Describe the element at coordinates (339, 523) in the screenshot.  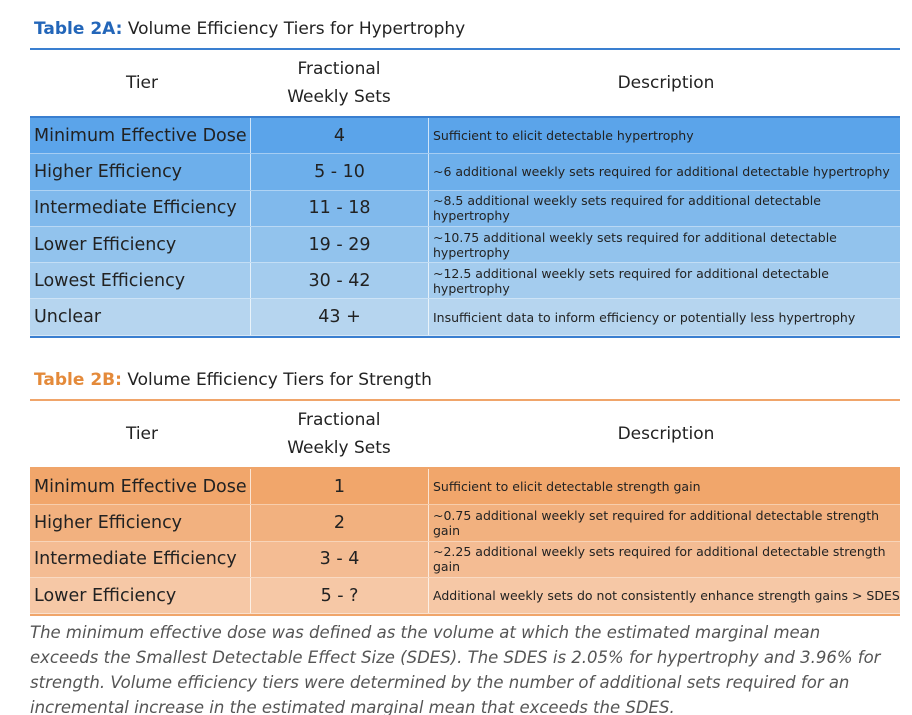
I see `table-cell: 2` at that location.